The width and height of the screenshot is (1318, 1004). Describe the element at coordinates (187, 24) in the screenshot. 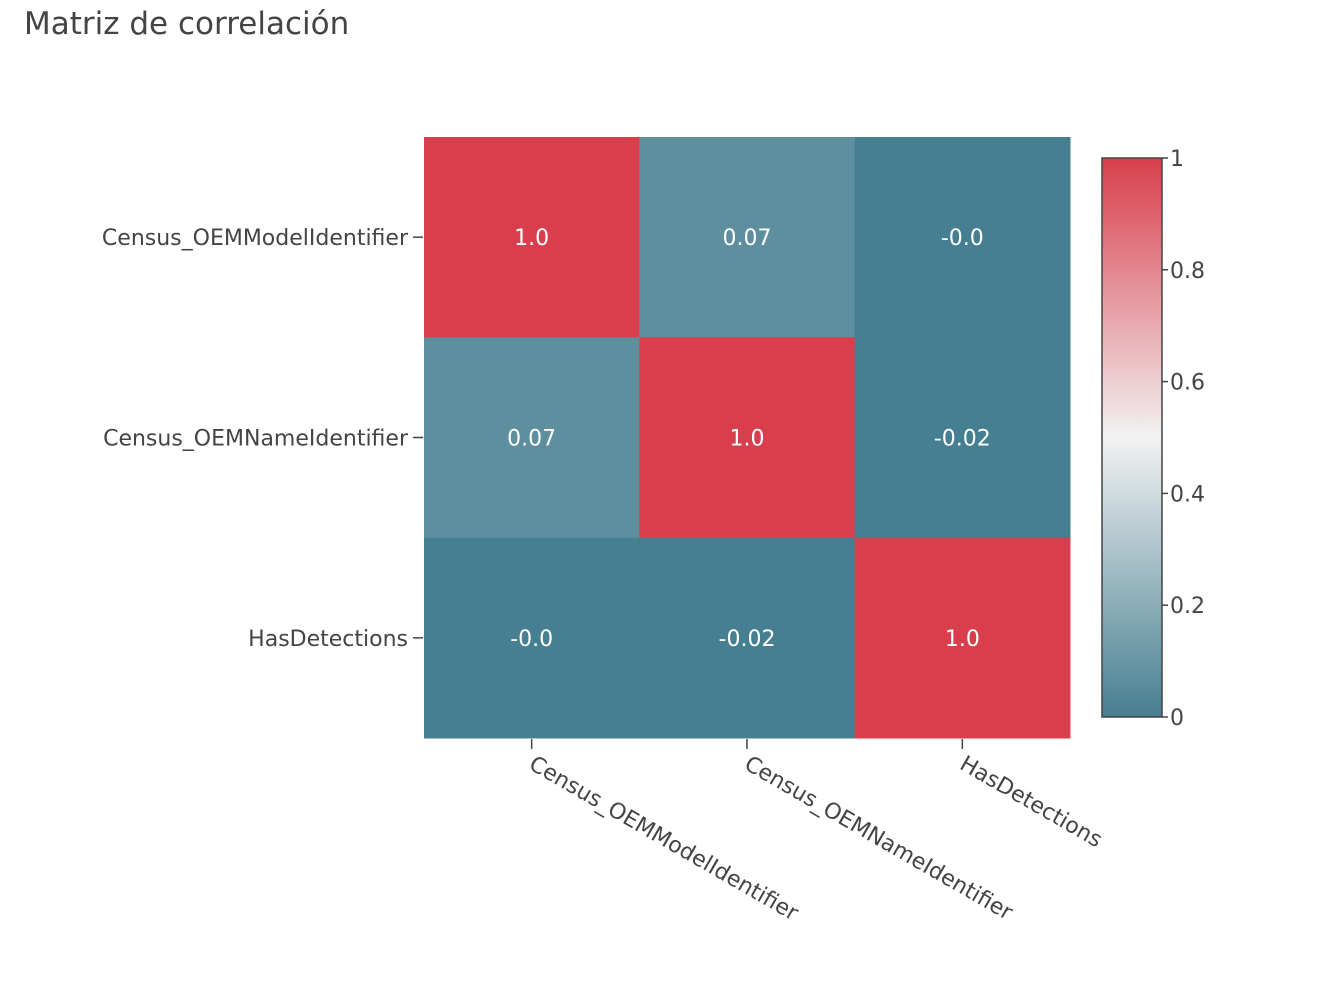

I see `chart-title: Matriz de correlación` at that location.